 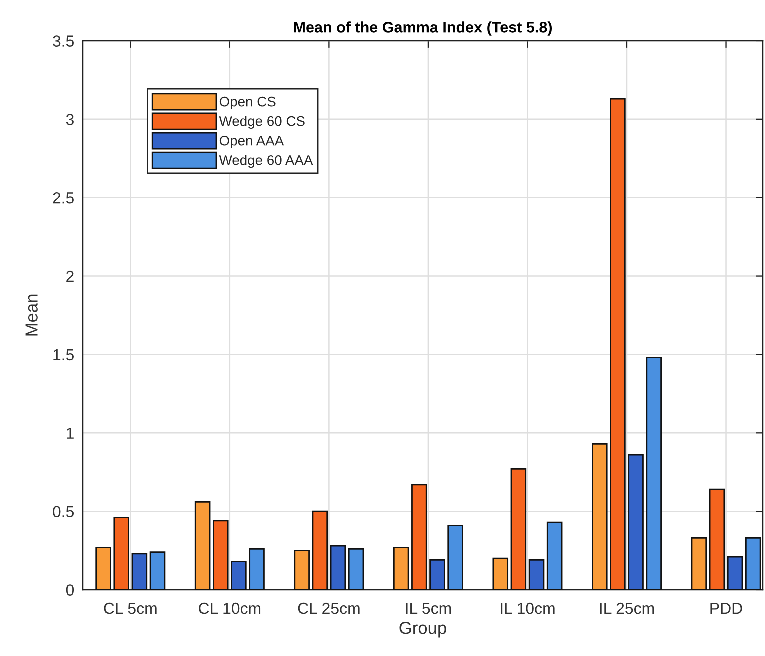 I want to click on x-axis-title: Group, so click(x=423, y=630).